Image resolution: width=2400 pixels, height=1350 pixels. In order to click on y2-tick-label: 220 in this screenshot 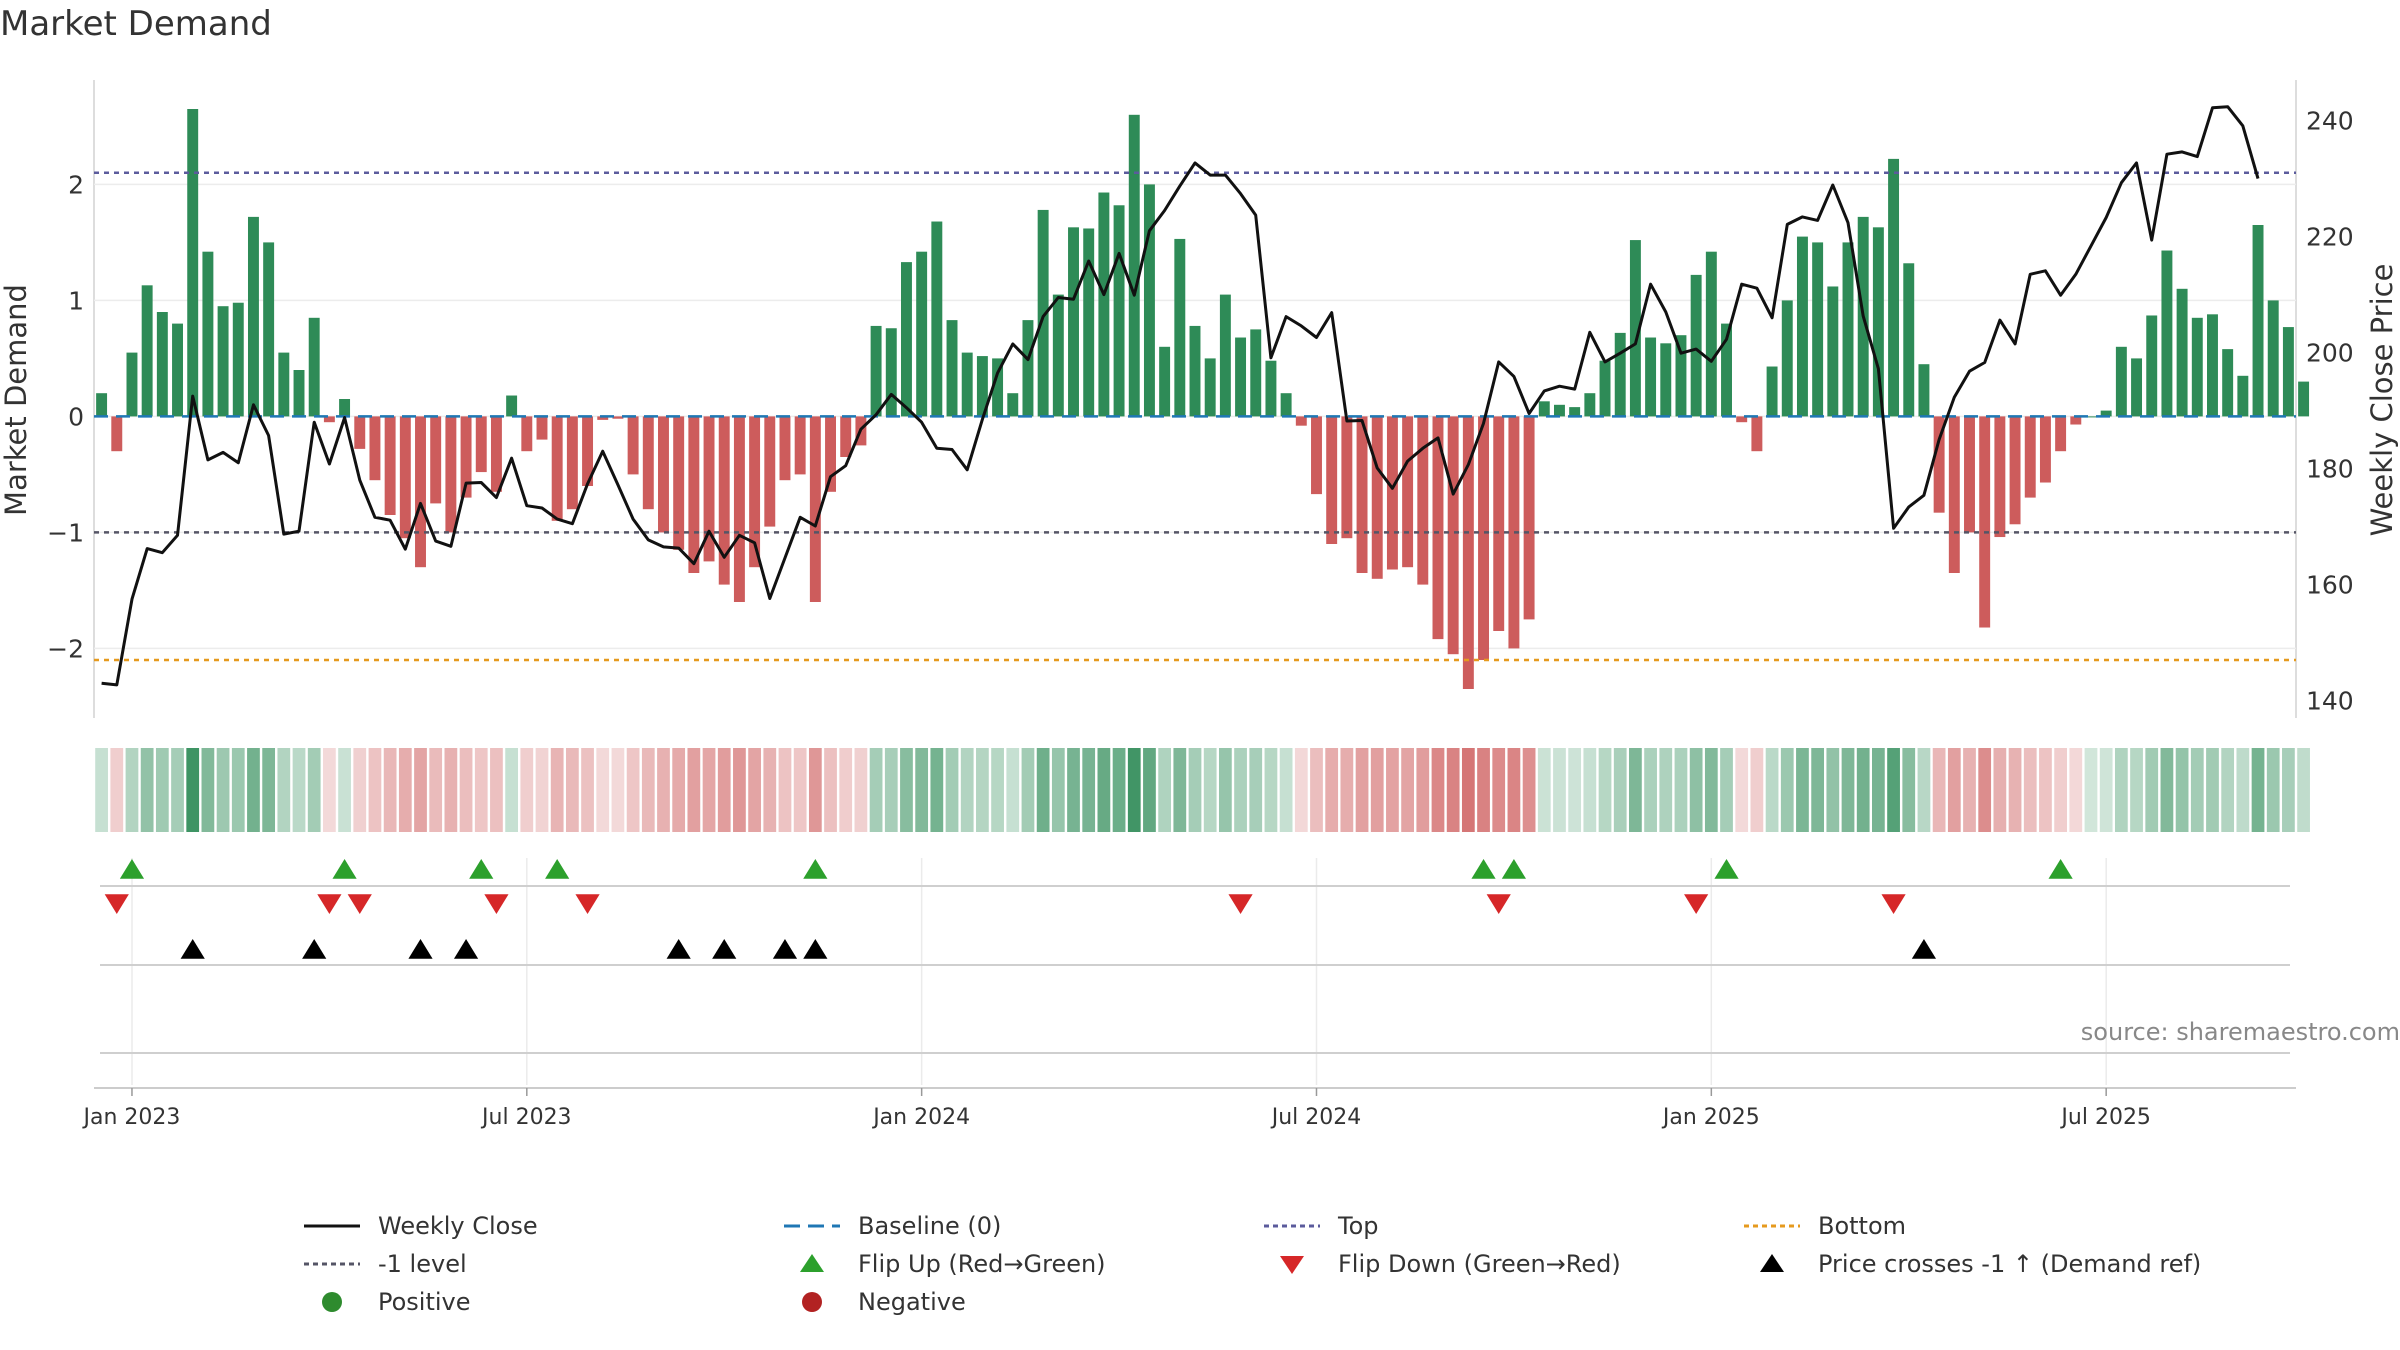, I will do `click(2330, 237)`.